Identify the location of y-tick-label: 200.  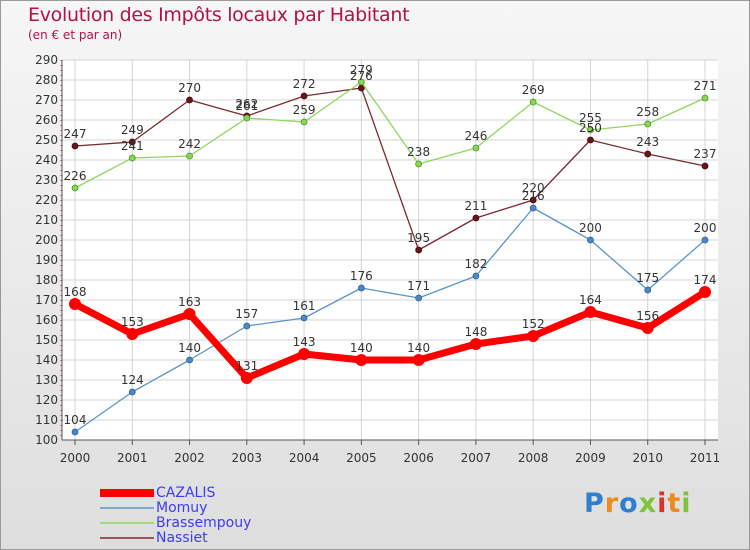
(46, 240).